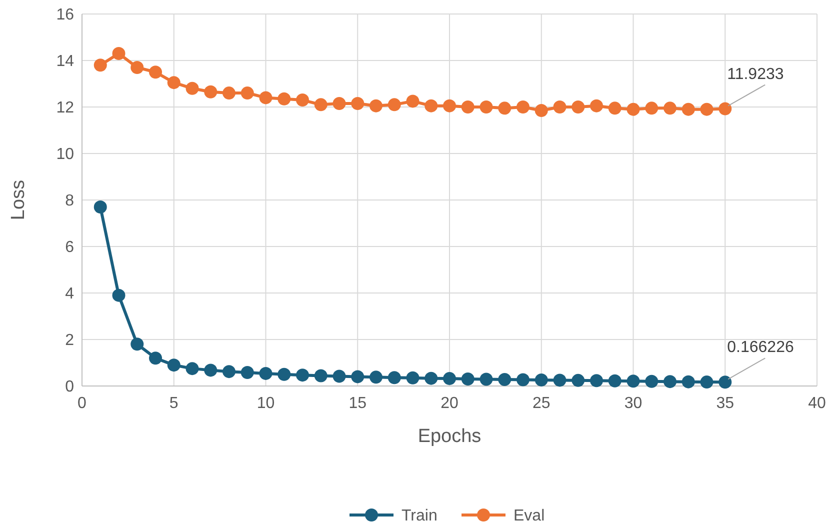 This screenshot has width=827, height=529. Describe the element at coordinates (633, 403) in the screenshot. I see `x-tick-label: 30` at that location.